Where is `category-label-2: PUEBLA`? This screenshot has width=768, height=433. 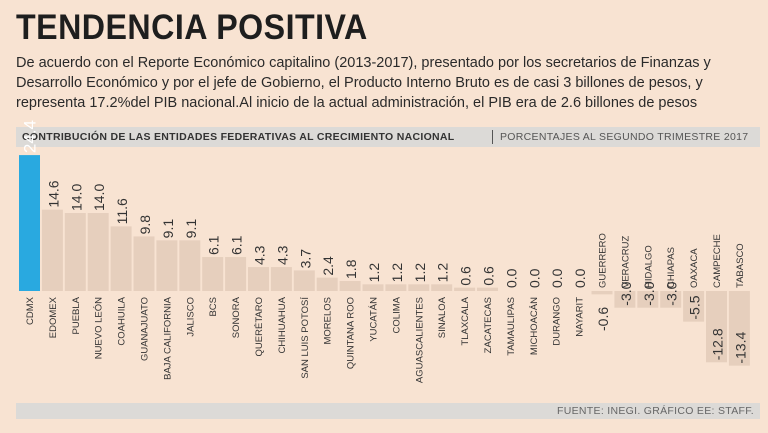 category-label-2: PUEBLA is located at coordinates (76, 315).